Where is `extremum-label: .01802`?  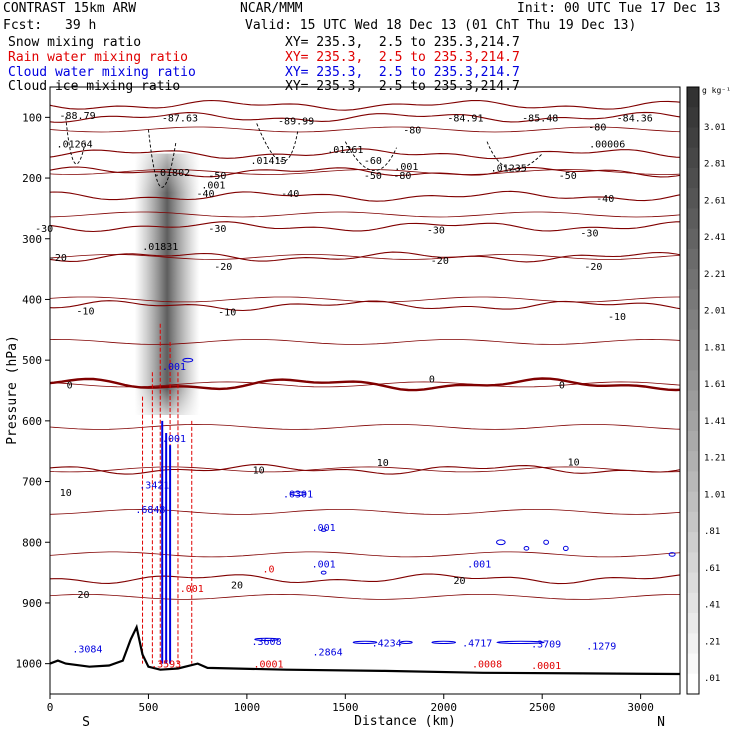
extremum-label: .01802 is located at coordinates (172, 173).